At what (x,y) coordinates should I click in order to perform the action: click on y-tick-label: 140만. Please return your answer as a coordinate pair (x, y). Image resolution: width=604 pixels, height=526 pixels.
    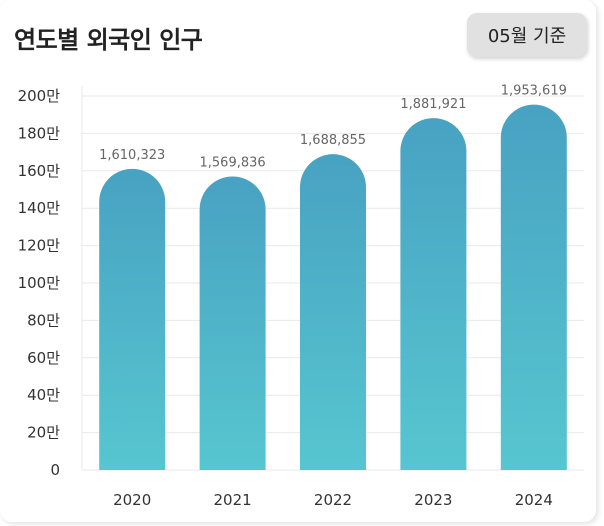
    Looking at the image, I should click on (39, 208).